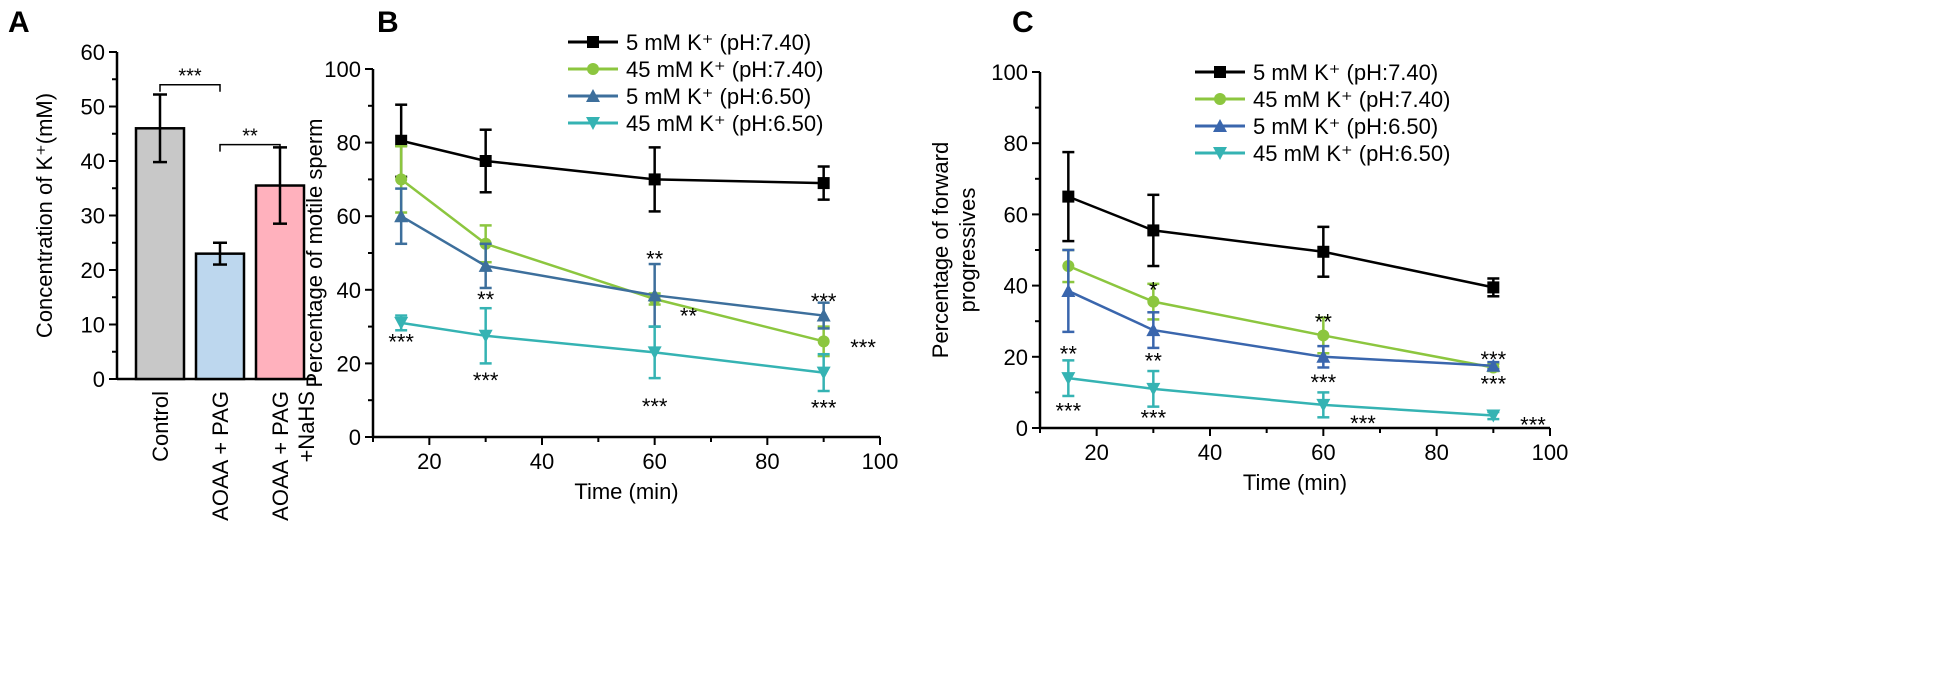 The height and width of the screenshot is (685, 1943). What do you see at coordinates (1436, 452) in the screenshot?
I see `x-tick-label: 80` at bounding box center [1436, 452].